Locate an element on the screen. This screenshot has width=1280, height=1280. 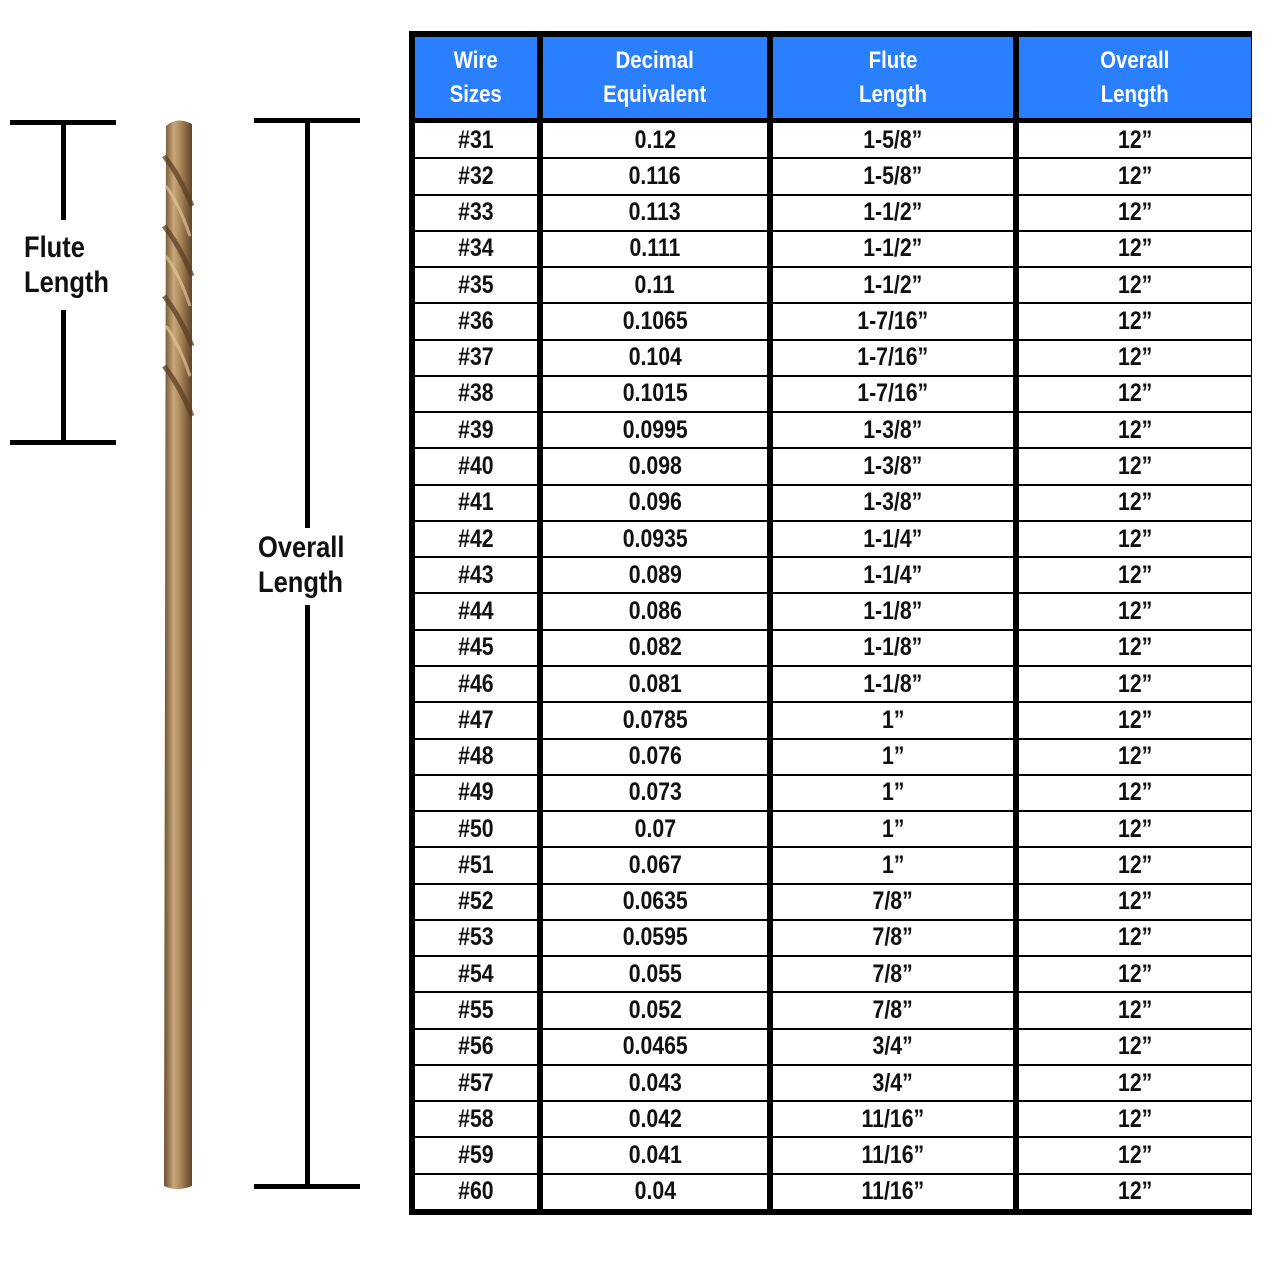
decimal-equivalent-cell: 0.073 is located at coordinates (655, 793).